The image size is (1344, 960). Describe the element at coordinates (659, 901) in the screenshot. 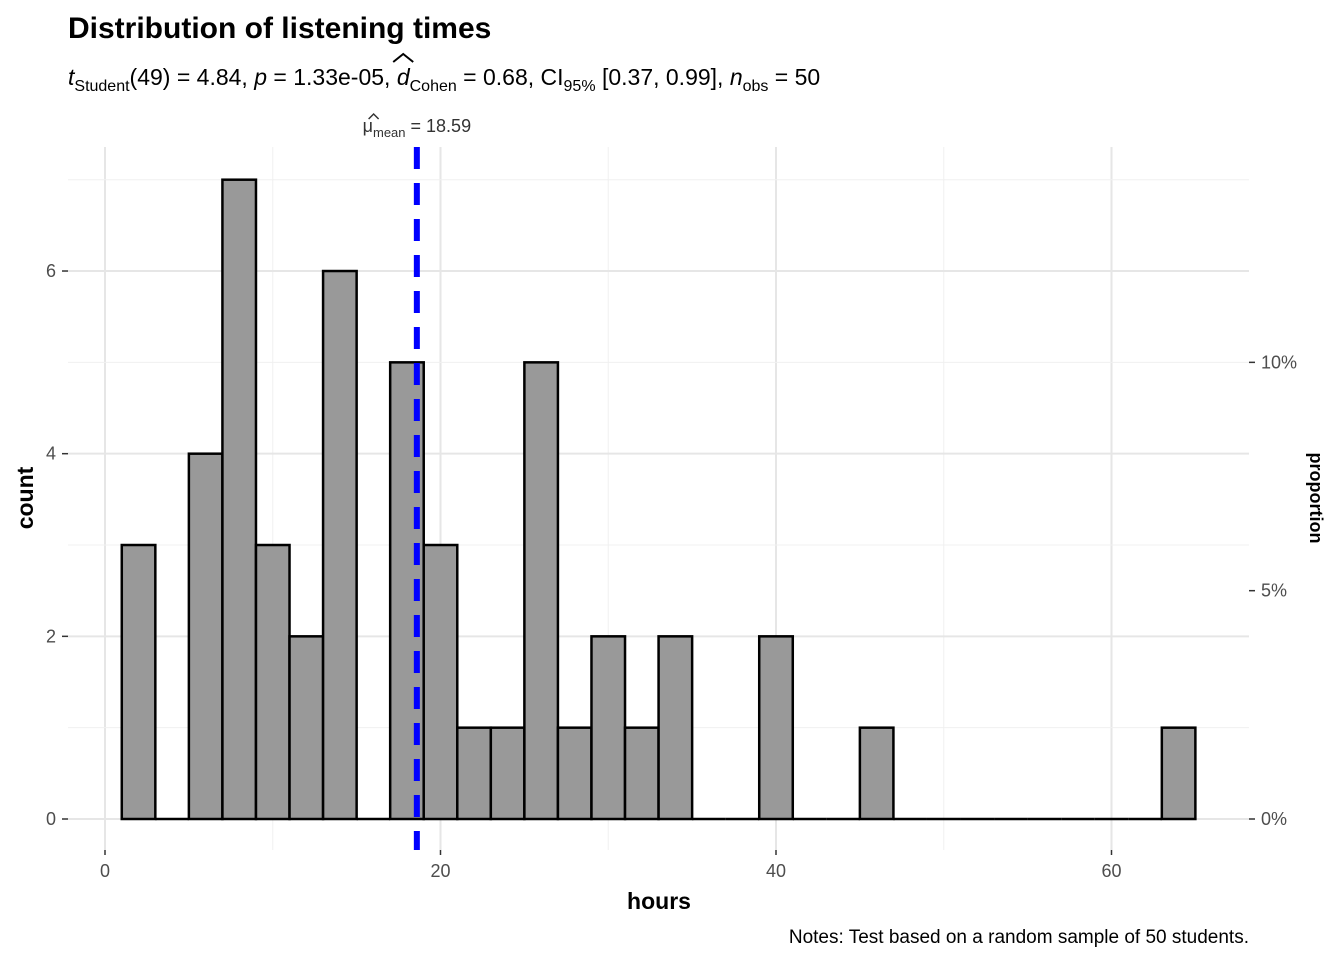

I see `x-axis-title: hours` at that location.